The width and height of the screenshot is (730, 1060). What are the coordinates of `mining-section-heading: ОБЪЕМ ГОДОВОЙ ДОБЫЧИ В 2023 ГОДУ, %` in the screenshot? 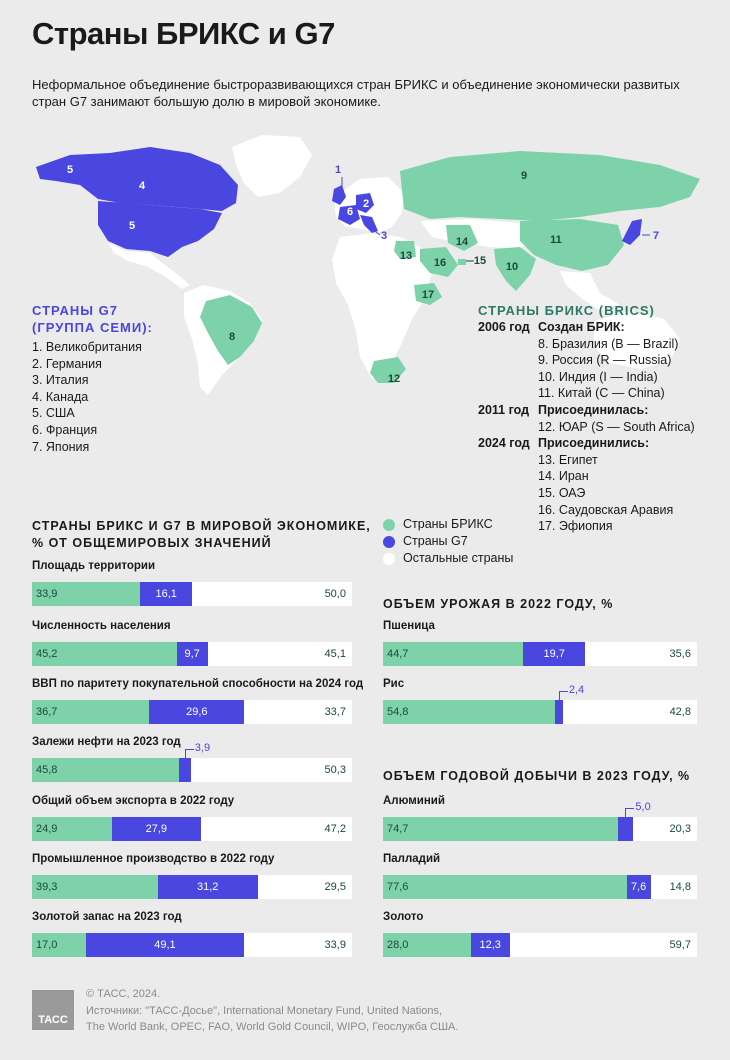 It's located at (537, 776).